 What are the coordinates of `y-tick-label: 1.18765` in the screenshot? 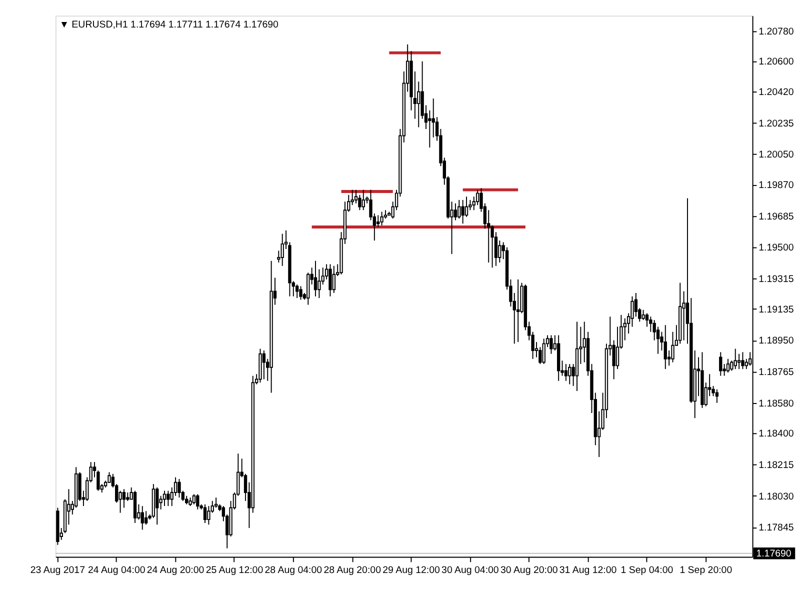 It's located at (776, 372).